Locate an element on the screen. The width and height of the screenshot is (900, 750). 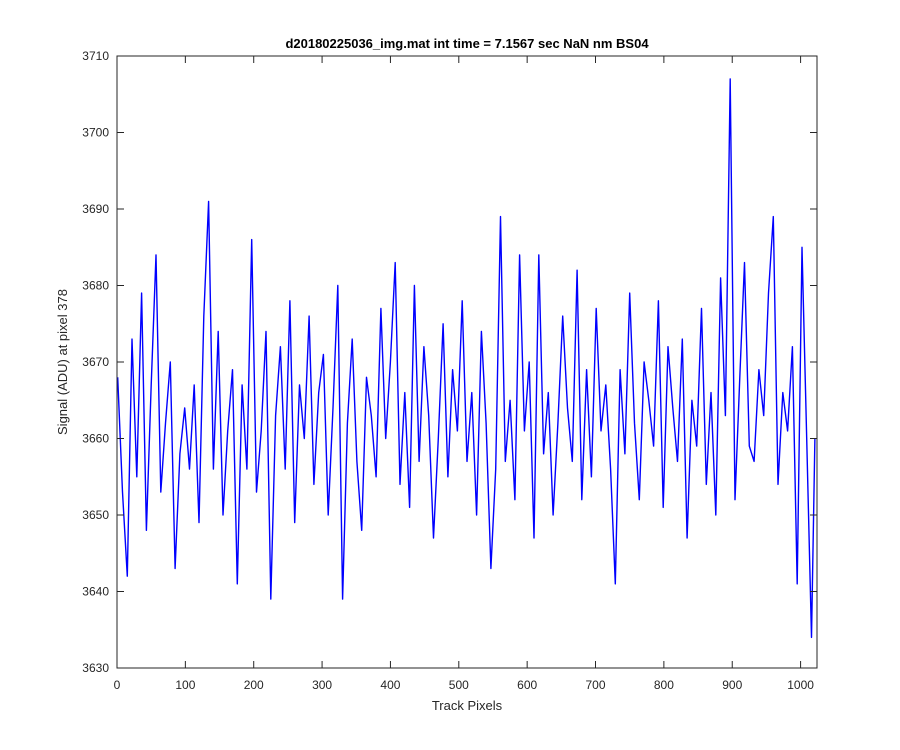
x-tick-label: 600 is located at coordinates (527, 685).